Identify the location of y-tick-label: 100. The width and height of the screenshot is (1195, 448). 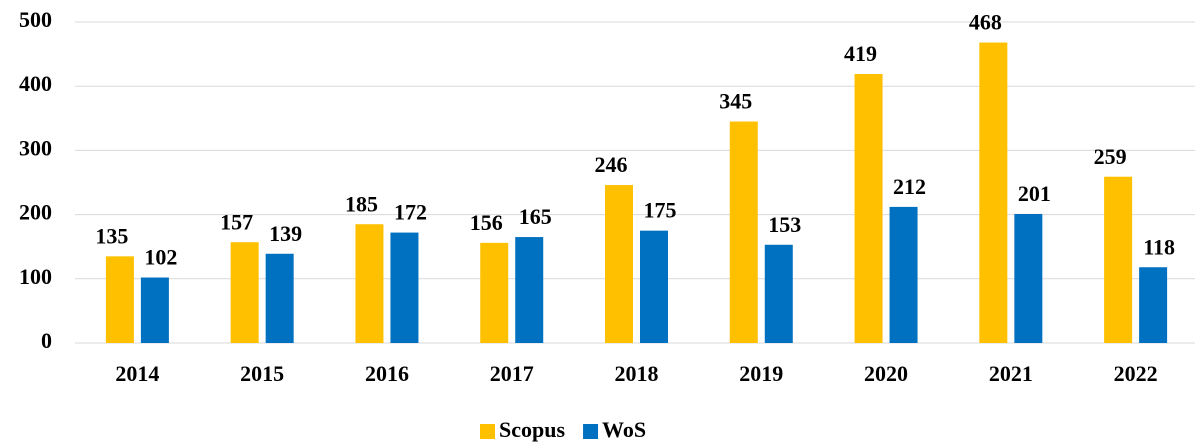
(35, 276).